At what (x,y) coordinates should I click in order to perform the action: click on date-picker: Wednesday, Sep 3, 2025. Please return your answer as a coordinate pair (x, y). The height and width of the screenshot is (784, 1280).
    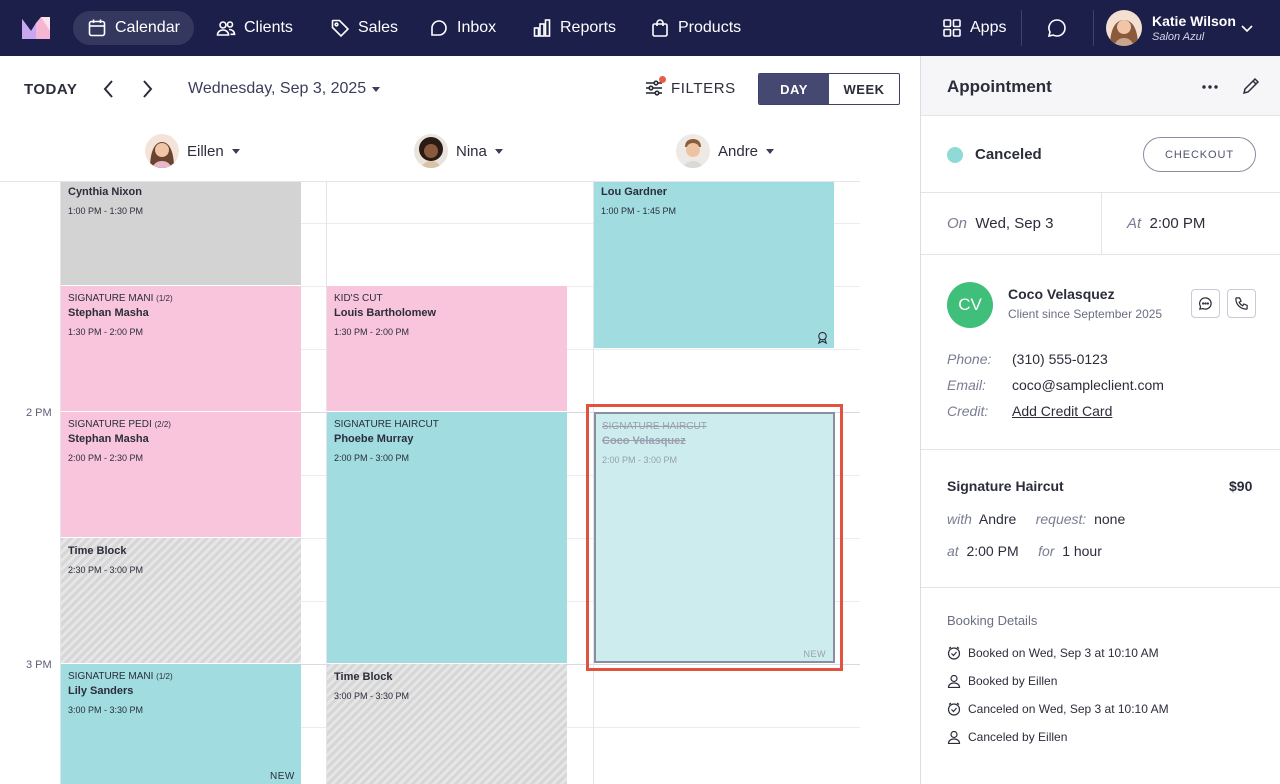
    Looking at the image, I should click on (284, 89).